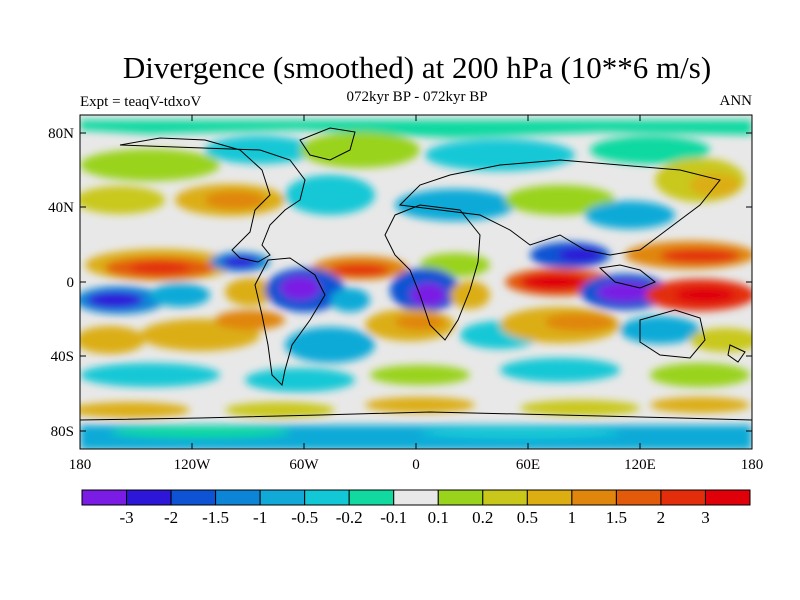  I want to click on colorbar-label: 2, so click(661, 517).